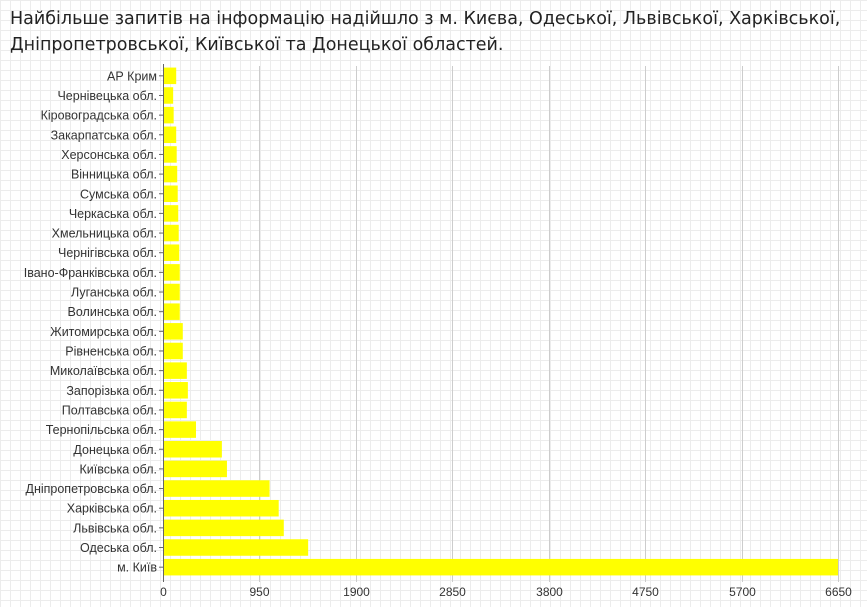  Describe the element at coordinates (103, 332) in the screenshot. I see `category-label: Житомирська обл.` at that location.